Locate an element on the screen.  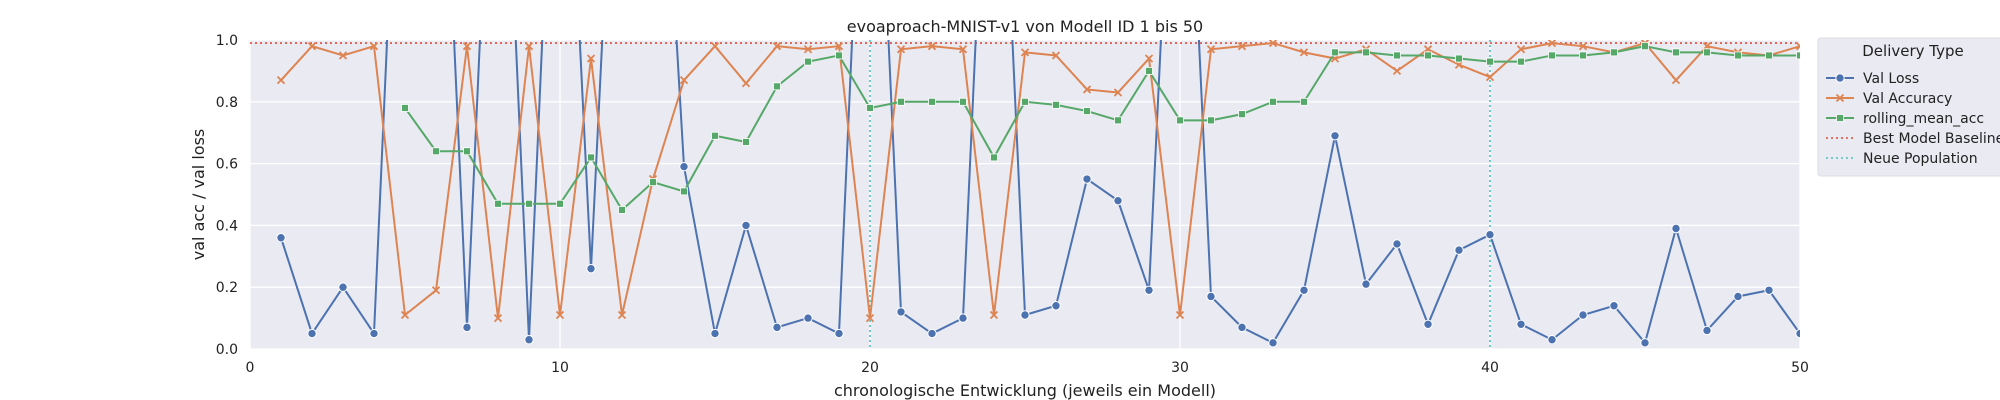
legend-marker-rolling-mean-acc is located at coordinates (1840, 118).